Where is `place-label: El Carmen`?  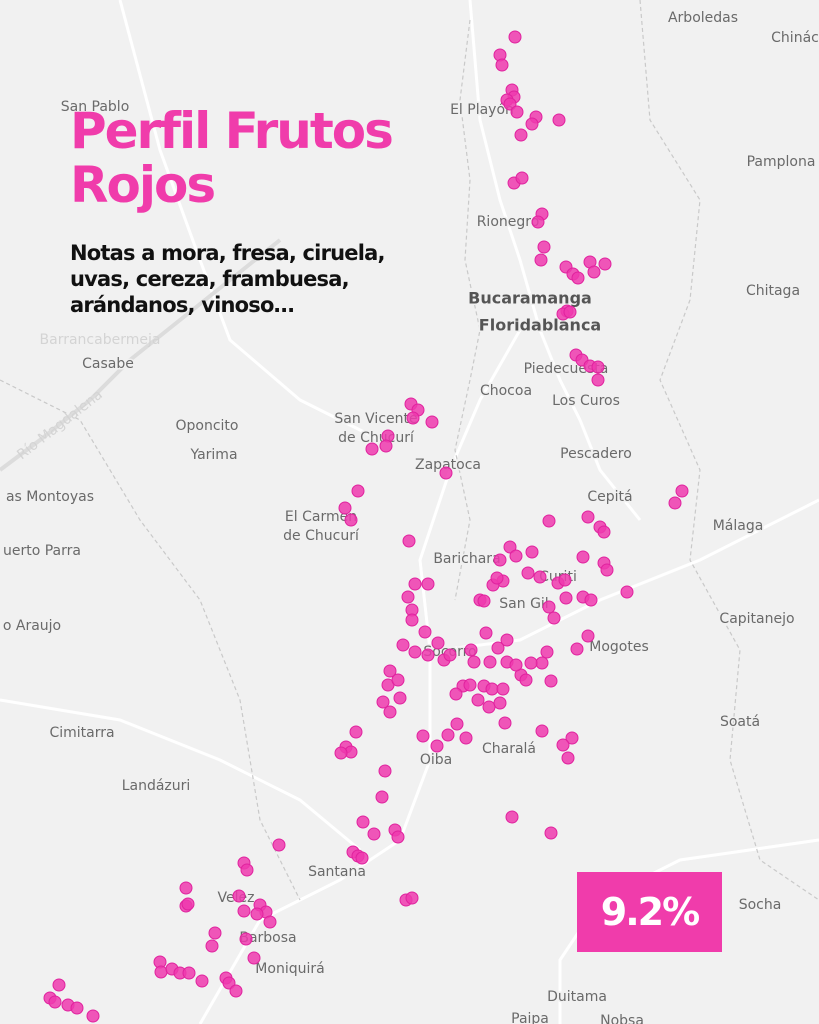 place-label: El Carmen is located at coordinates (321, 517).